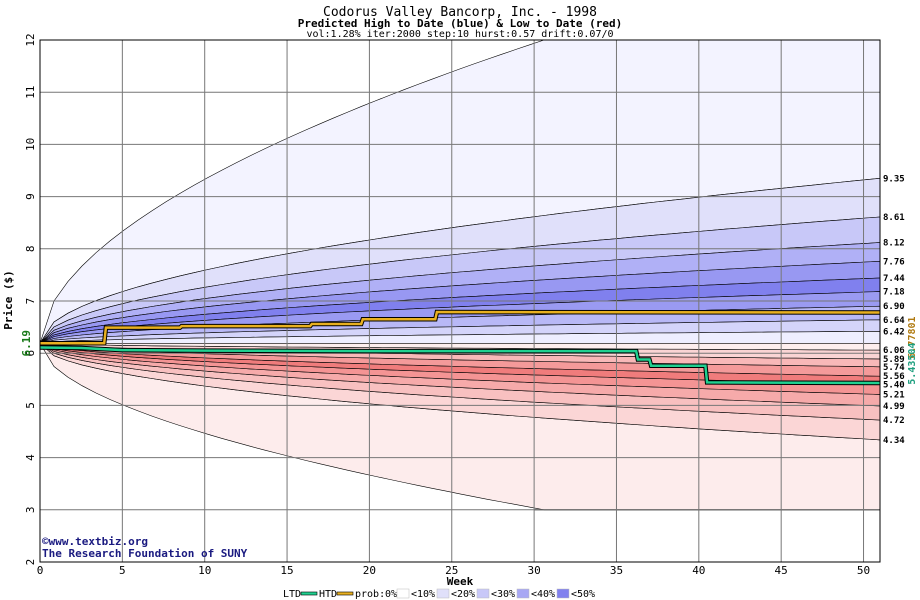  I want to click on high-end-label: 7.44, so click(894, 279).